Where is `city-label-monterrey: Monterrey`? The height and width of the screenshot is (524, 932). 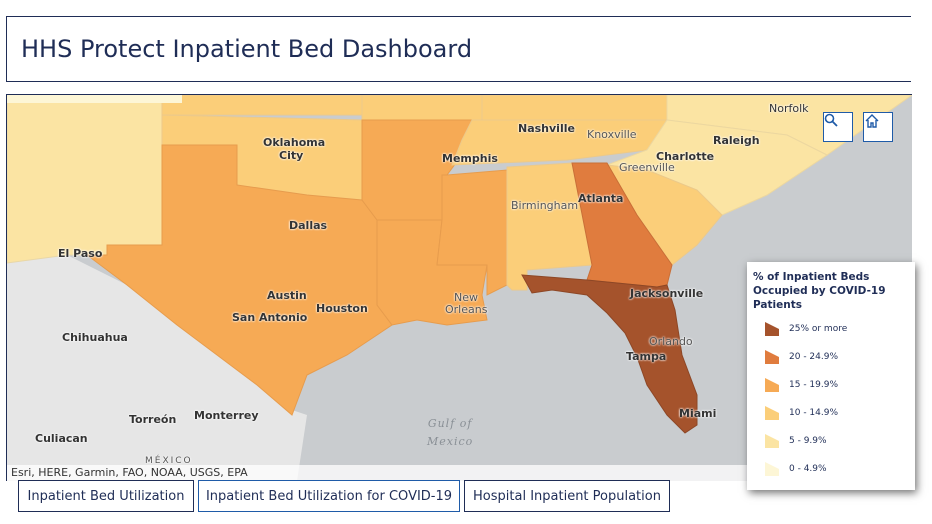
city-label-monterrey: Monterrey is located at coordinates (226, 415).